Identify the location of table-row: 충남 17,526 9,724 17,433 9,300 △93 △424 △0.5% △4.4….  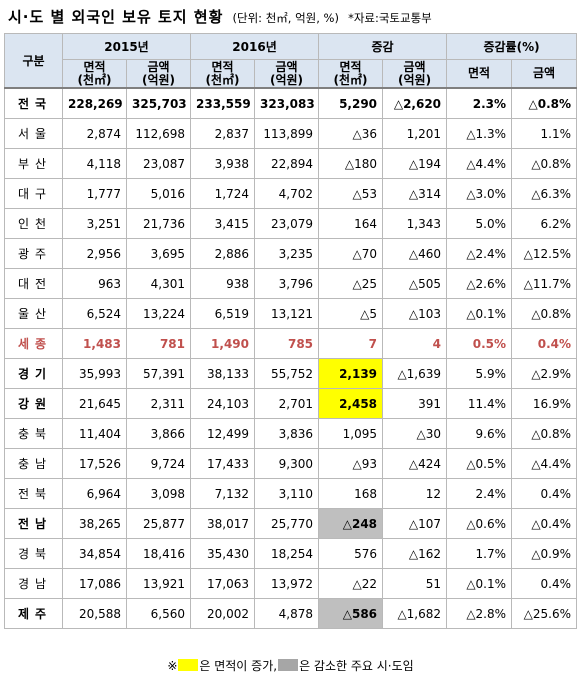
(291, 463).